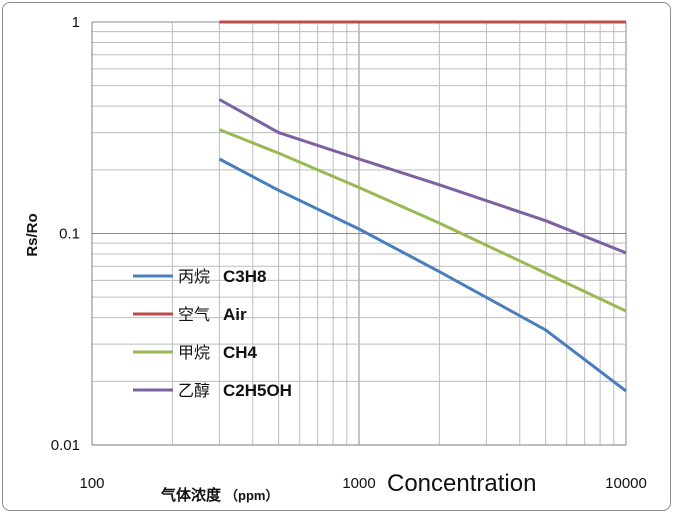 The height and width of the screenshot is (515, 675). What do you see at coordinates (194, 390) in the screenshot?
I see `legend-label-cn: 乙醇` at bounding box center [194, 390].